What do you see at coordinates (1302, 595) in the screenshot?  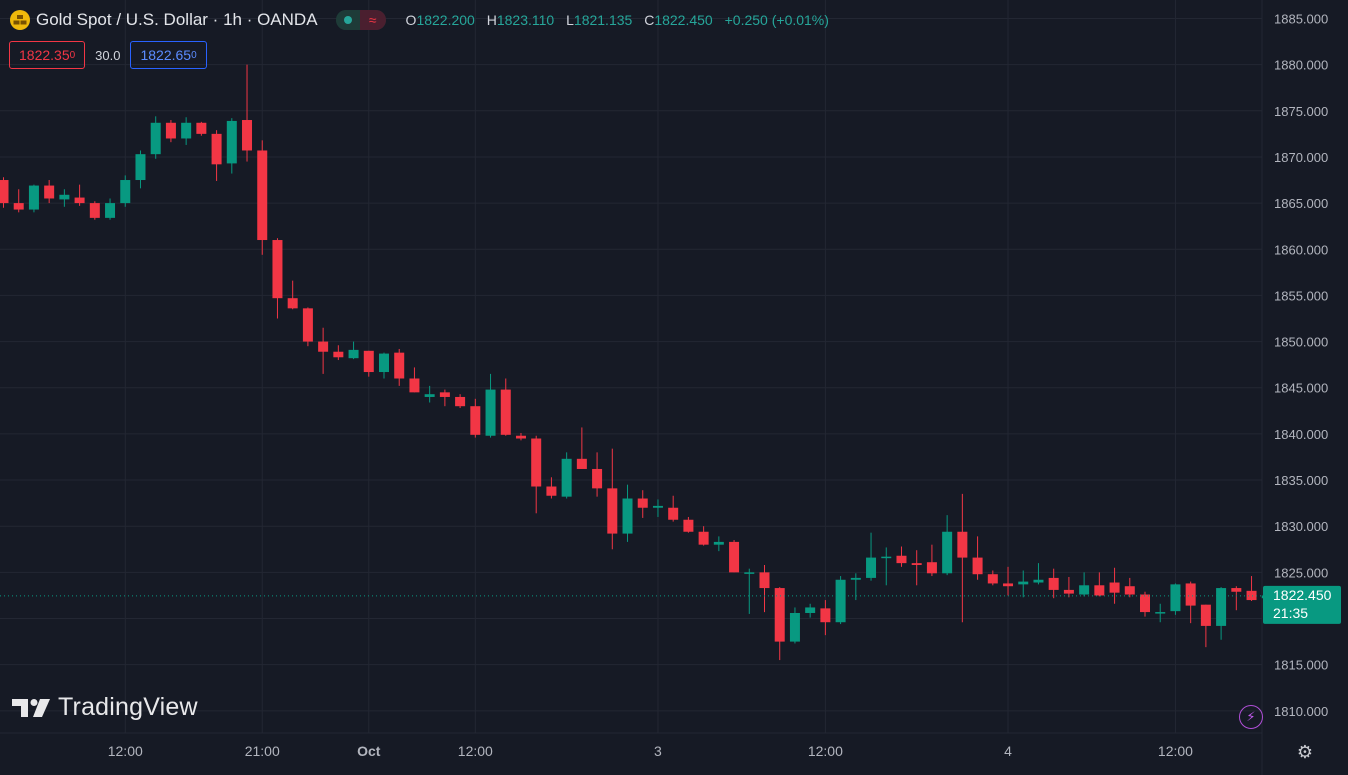 I see `last-price-value: 1822.450` at bounding box center [1302, 595].